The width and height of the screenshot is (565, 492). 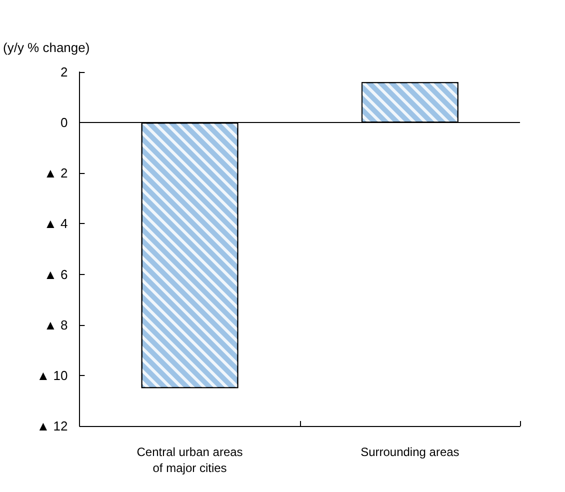 I want to click on y-axis-title: (y/y % change), so click(x=46, y=47).